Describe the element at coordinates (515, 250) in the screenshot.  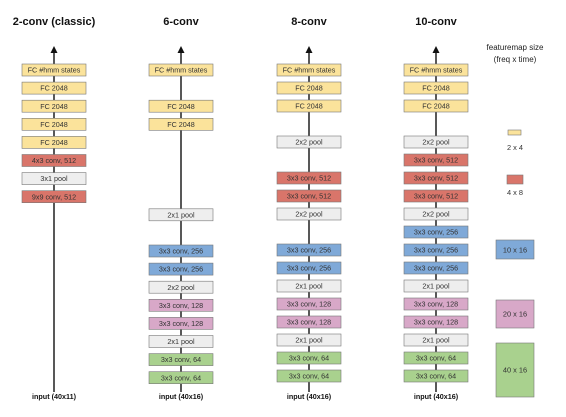
I see `legend-label-10x16: 10 x 16` at that location.